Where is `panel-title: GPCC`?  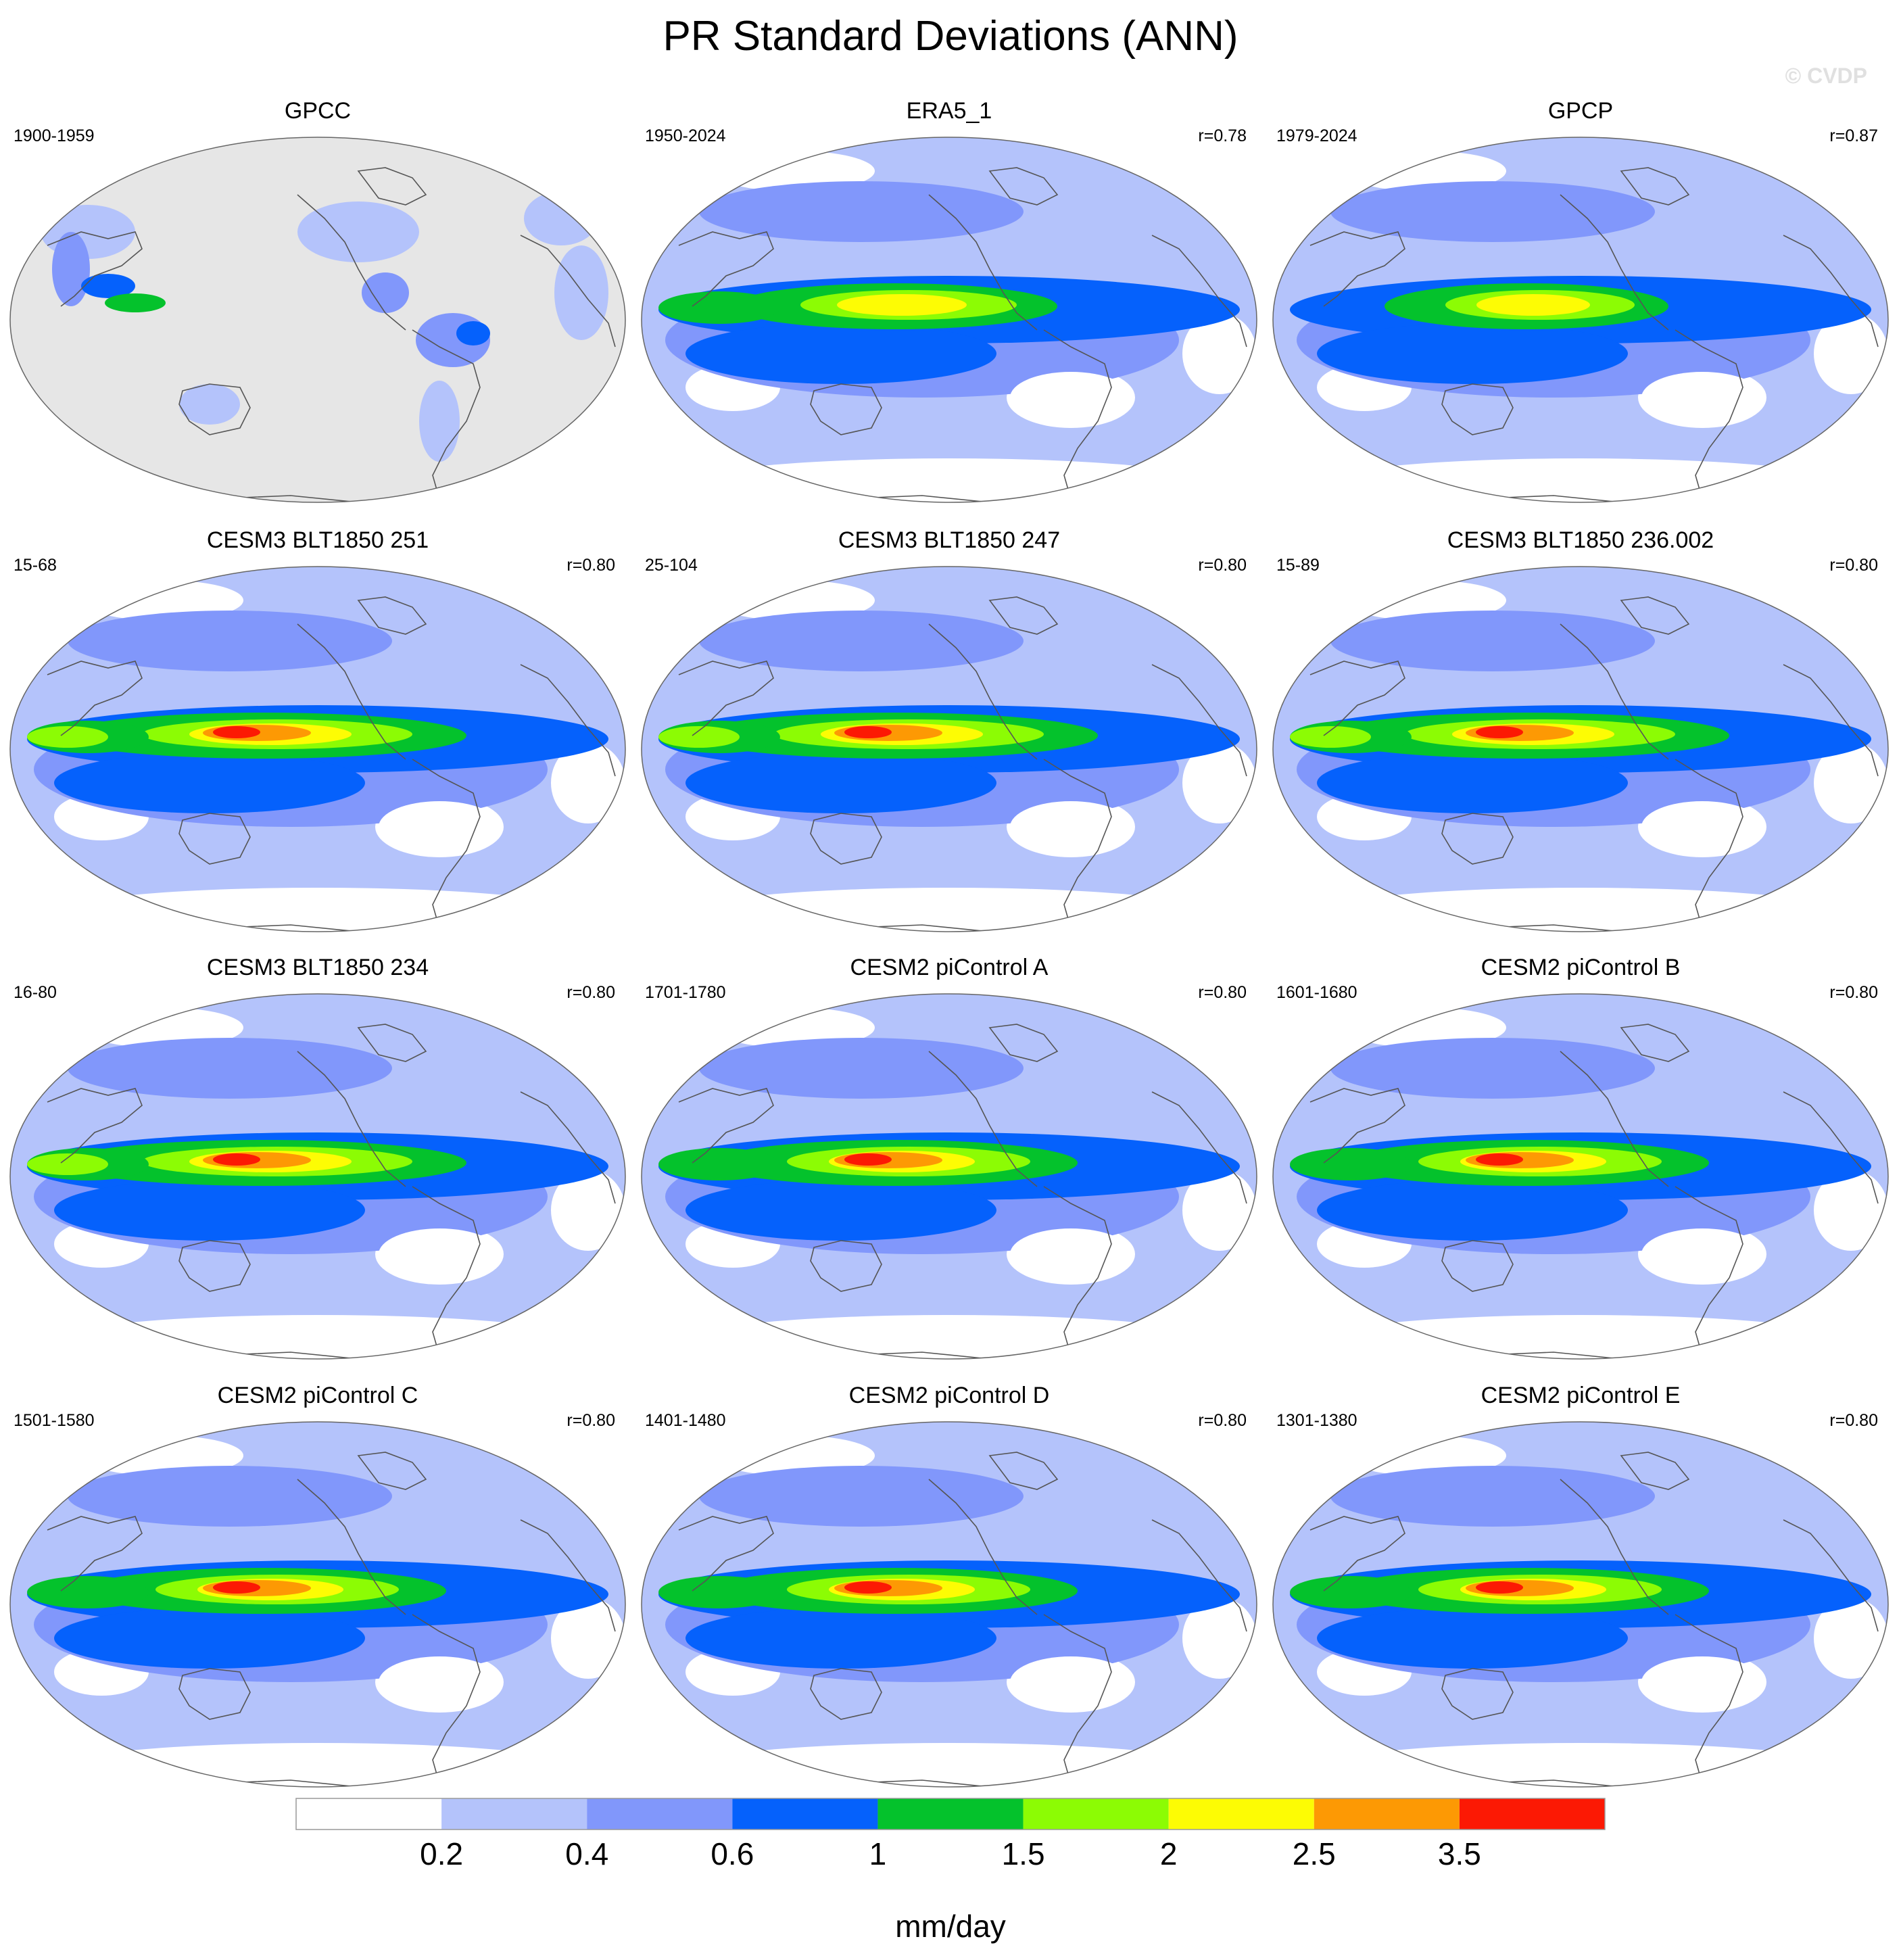 panel-title: GPCC is located at coordinates (318, 111).